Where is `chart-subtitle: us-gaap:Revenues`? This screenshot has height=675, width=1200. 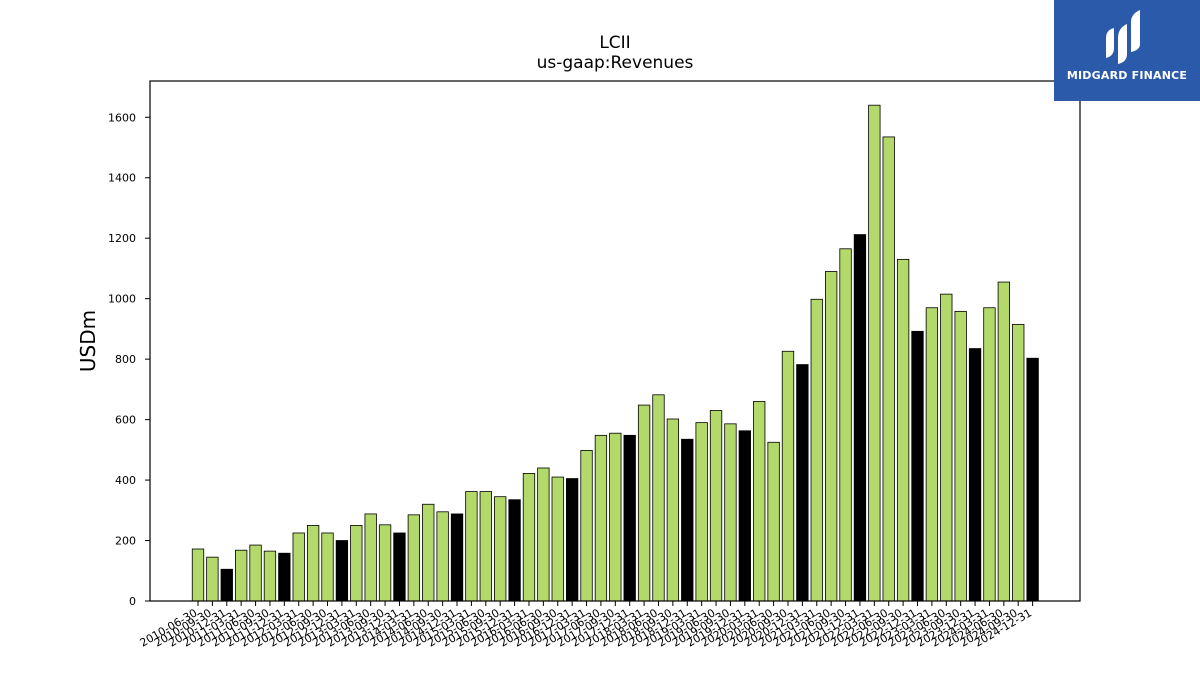 chart-subtitle: us-gaap:Revenues is located at coordinates (615, 63).